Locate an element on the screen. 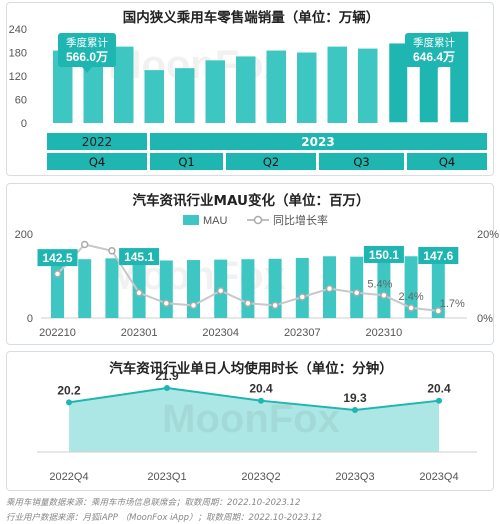 The image size is (500, 524). quarter-label: Q3 is located at coordinates (361, 162).